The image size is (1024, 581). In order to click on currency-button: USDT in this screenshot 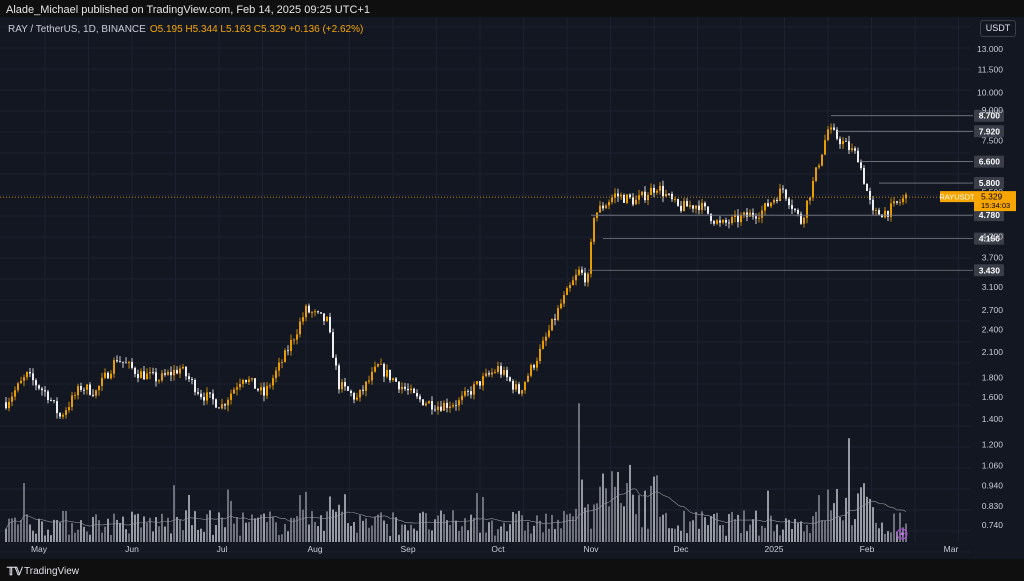, I will do `click(998, 28)`.